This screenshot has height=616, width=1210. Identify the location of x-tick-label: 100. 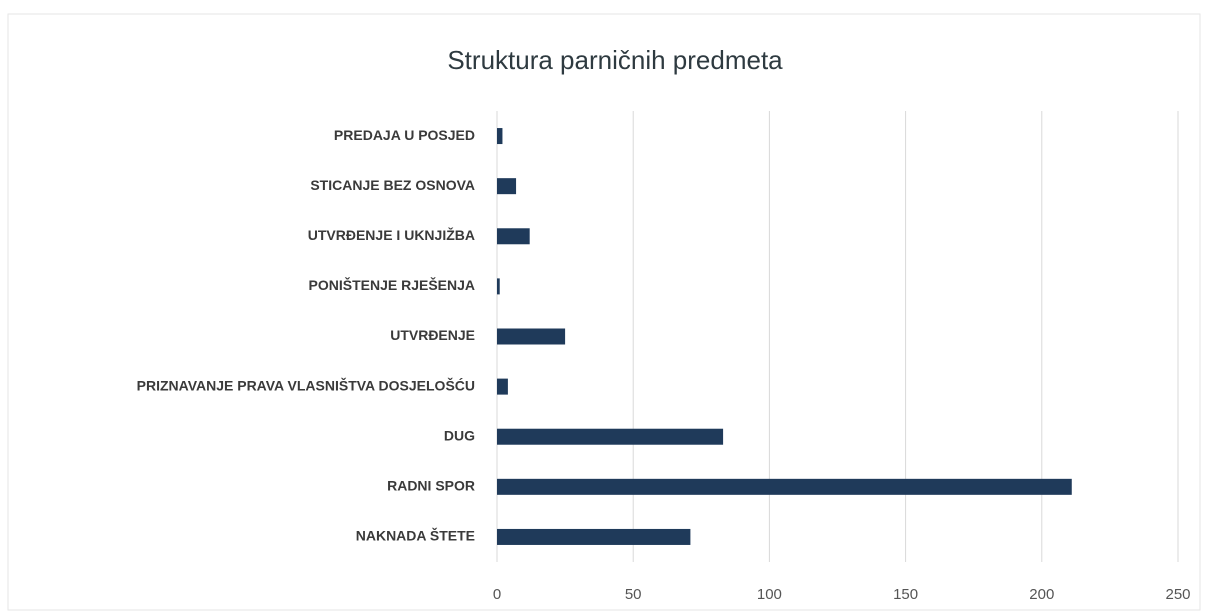
(769, 594).